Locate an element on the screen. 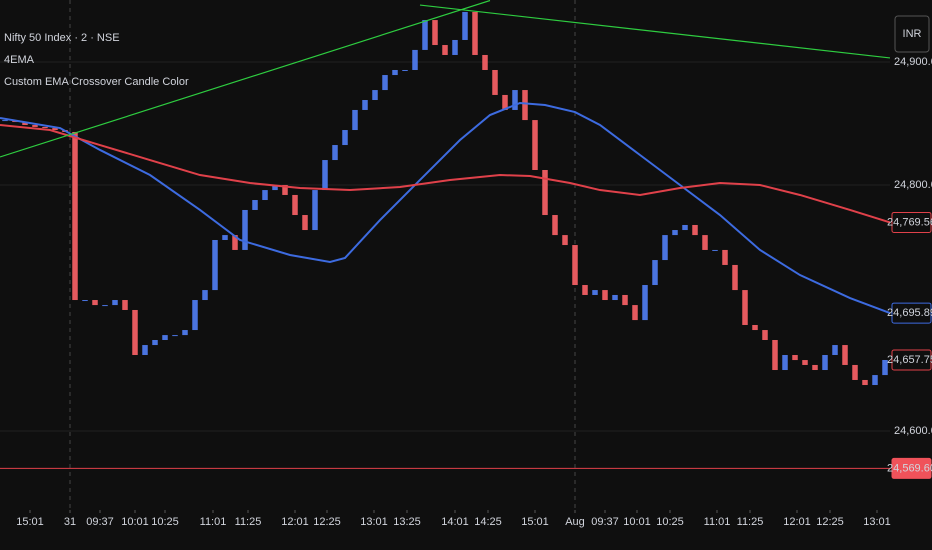 This screenshot has height=550, width=932. price-tag-label: 24,657.75 is located at coordinates (909, 360).